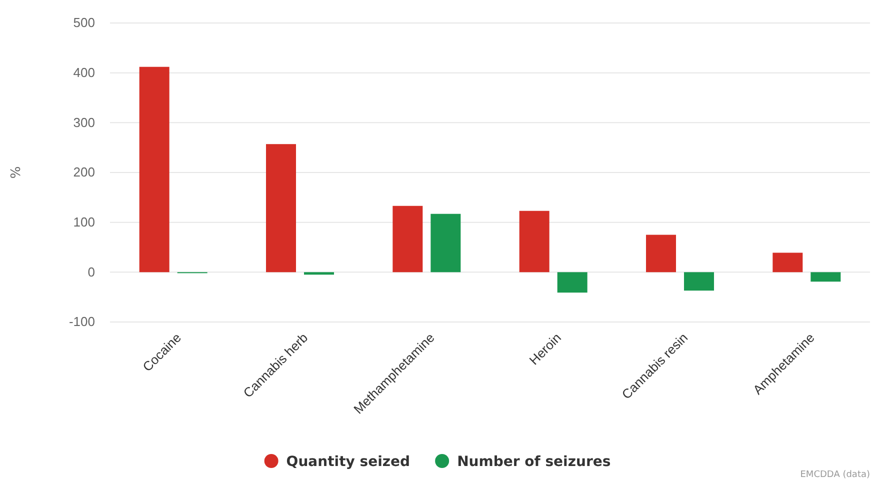  I want to click on legend-label: Quantity seized, so click(348, 462).